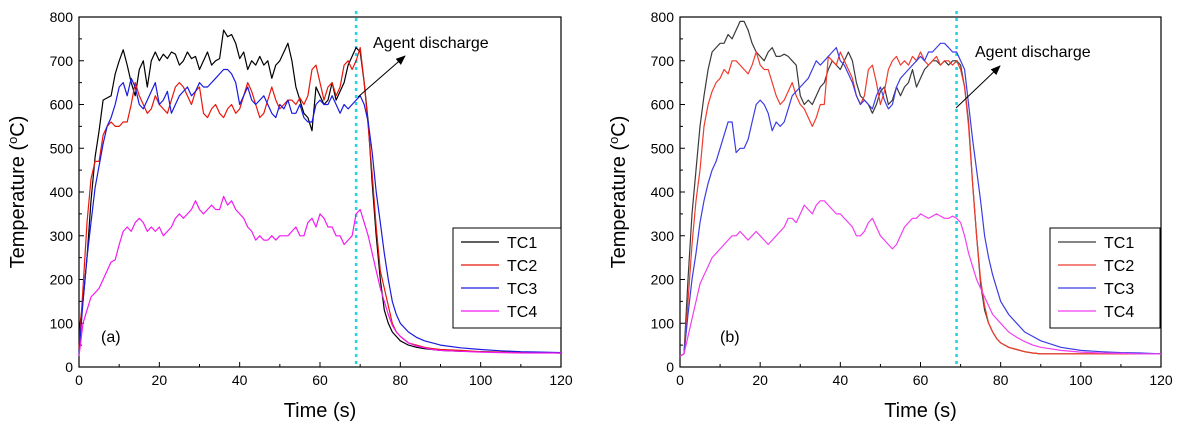 This screenshot has height=431, width=1185. Describe the element at coordinates (730, 337) in the screenshot. I see `panel-label: (b)` at that location.